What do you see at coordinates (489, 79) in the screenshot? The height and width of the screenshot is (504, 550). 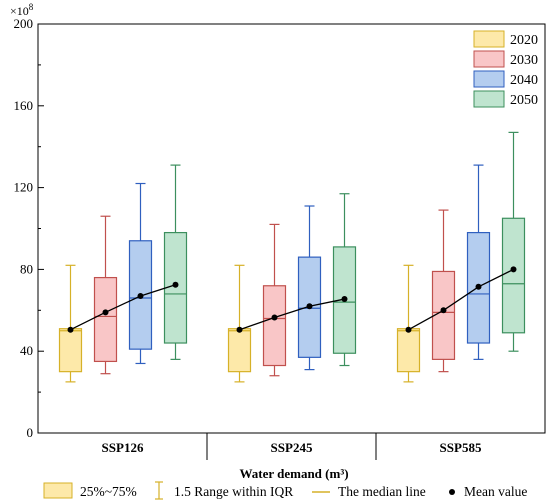 I see `legend-swatch-2040` at bounding box center [489, 79].